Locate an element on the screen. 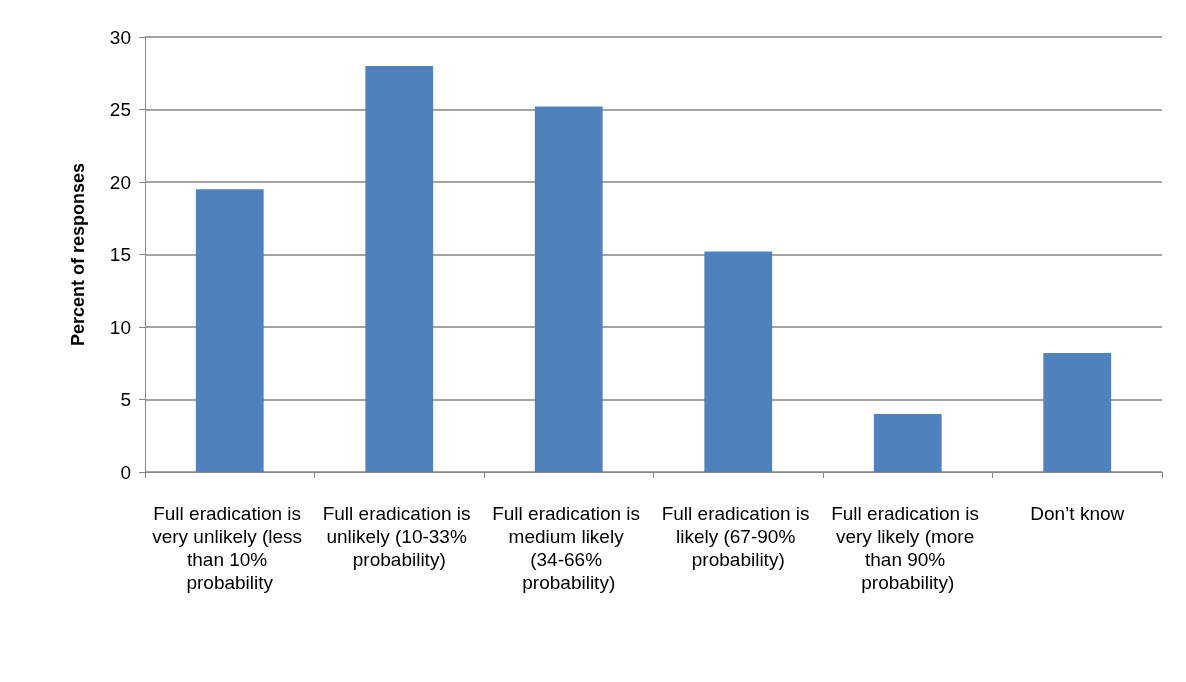  x-tick-label: Full eradication is medium likely (34-66% probability) is located at coordinates (569, 548).